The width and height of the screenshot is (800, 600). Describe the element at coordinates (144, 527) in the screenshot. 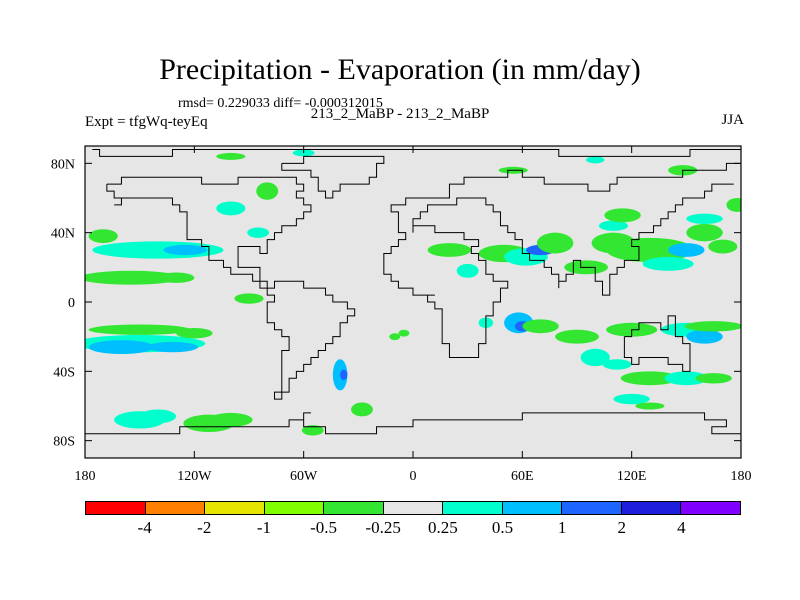

I see `colorbar-level-label: -4` at that location.